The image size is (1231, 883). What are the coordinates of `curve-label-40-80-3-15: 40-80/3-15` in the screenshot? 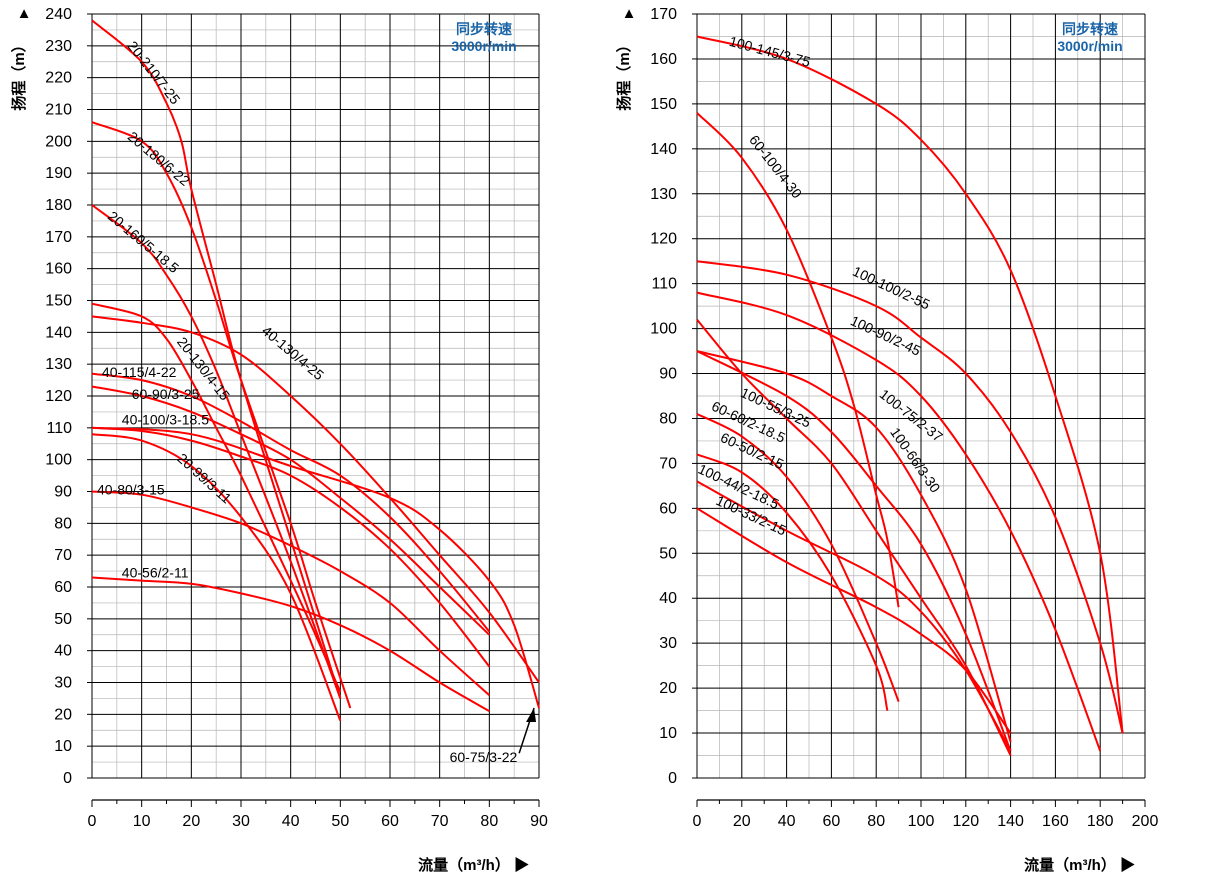 It's located at (131, 490).